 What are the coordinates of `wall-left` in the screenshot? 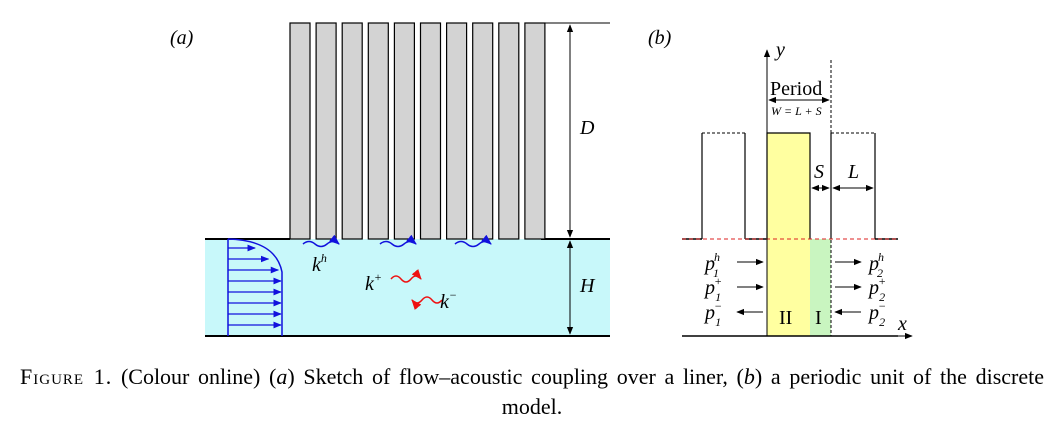 It's located at (723, 186).